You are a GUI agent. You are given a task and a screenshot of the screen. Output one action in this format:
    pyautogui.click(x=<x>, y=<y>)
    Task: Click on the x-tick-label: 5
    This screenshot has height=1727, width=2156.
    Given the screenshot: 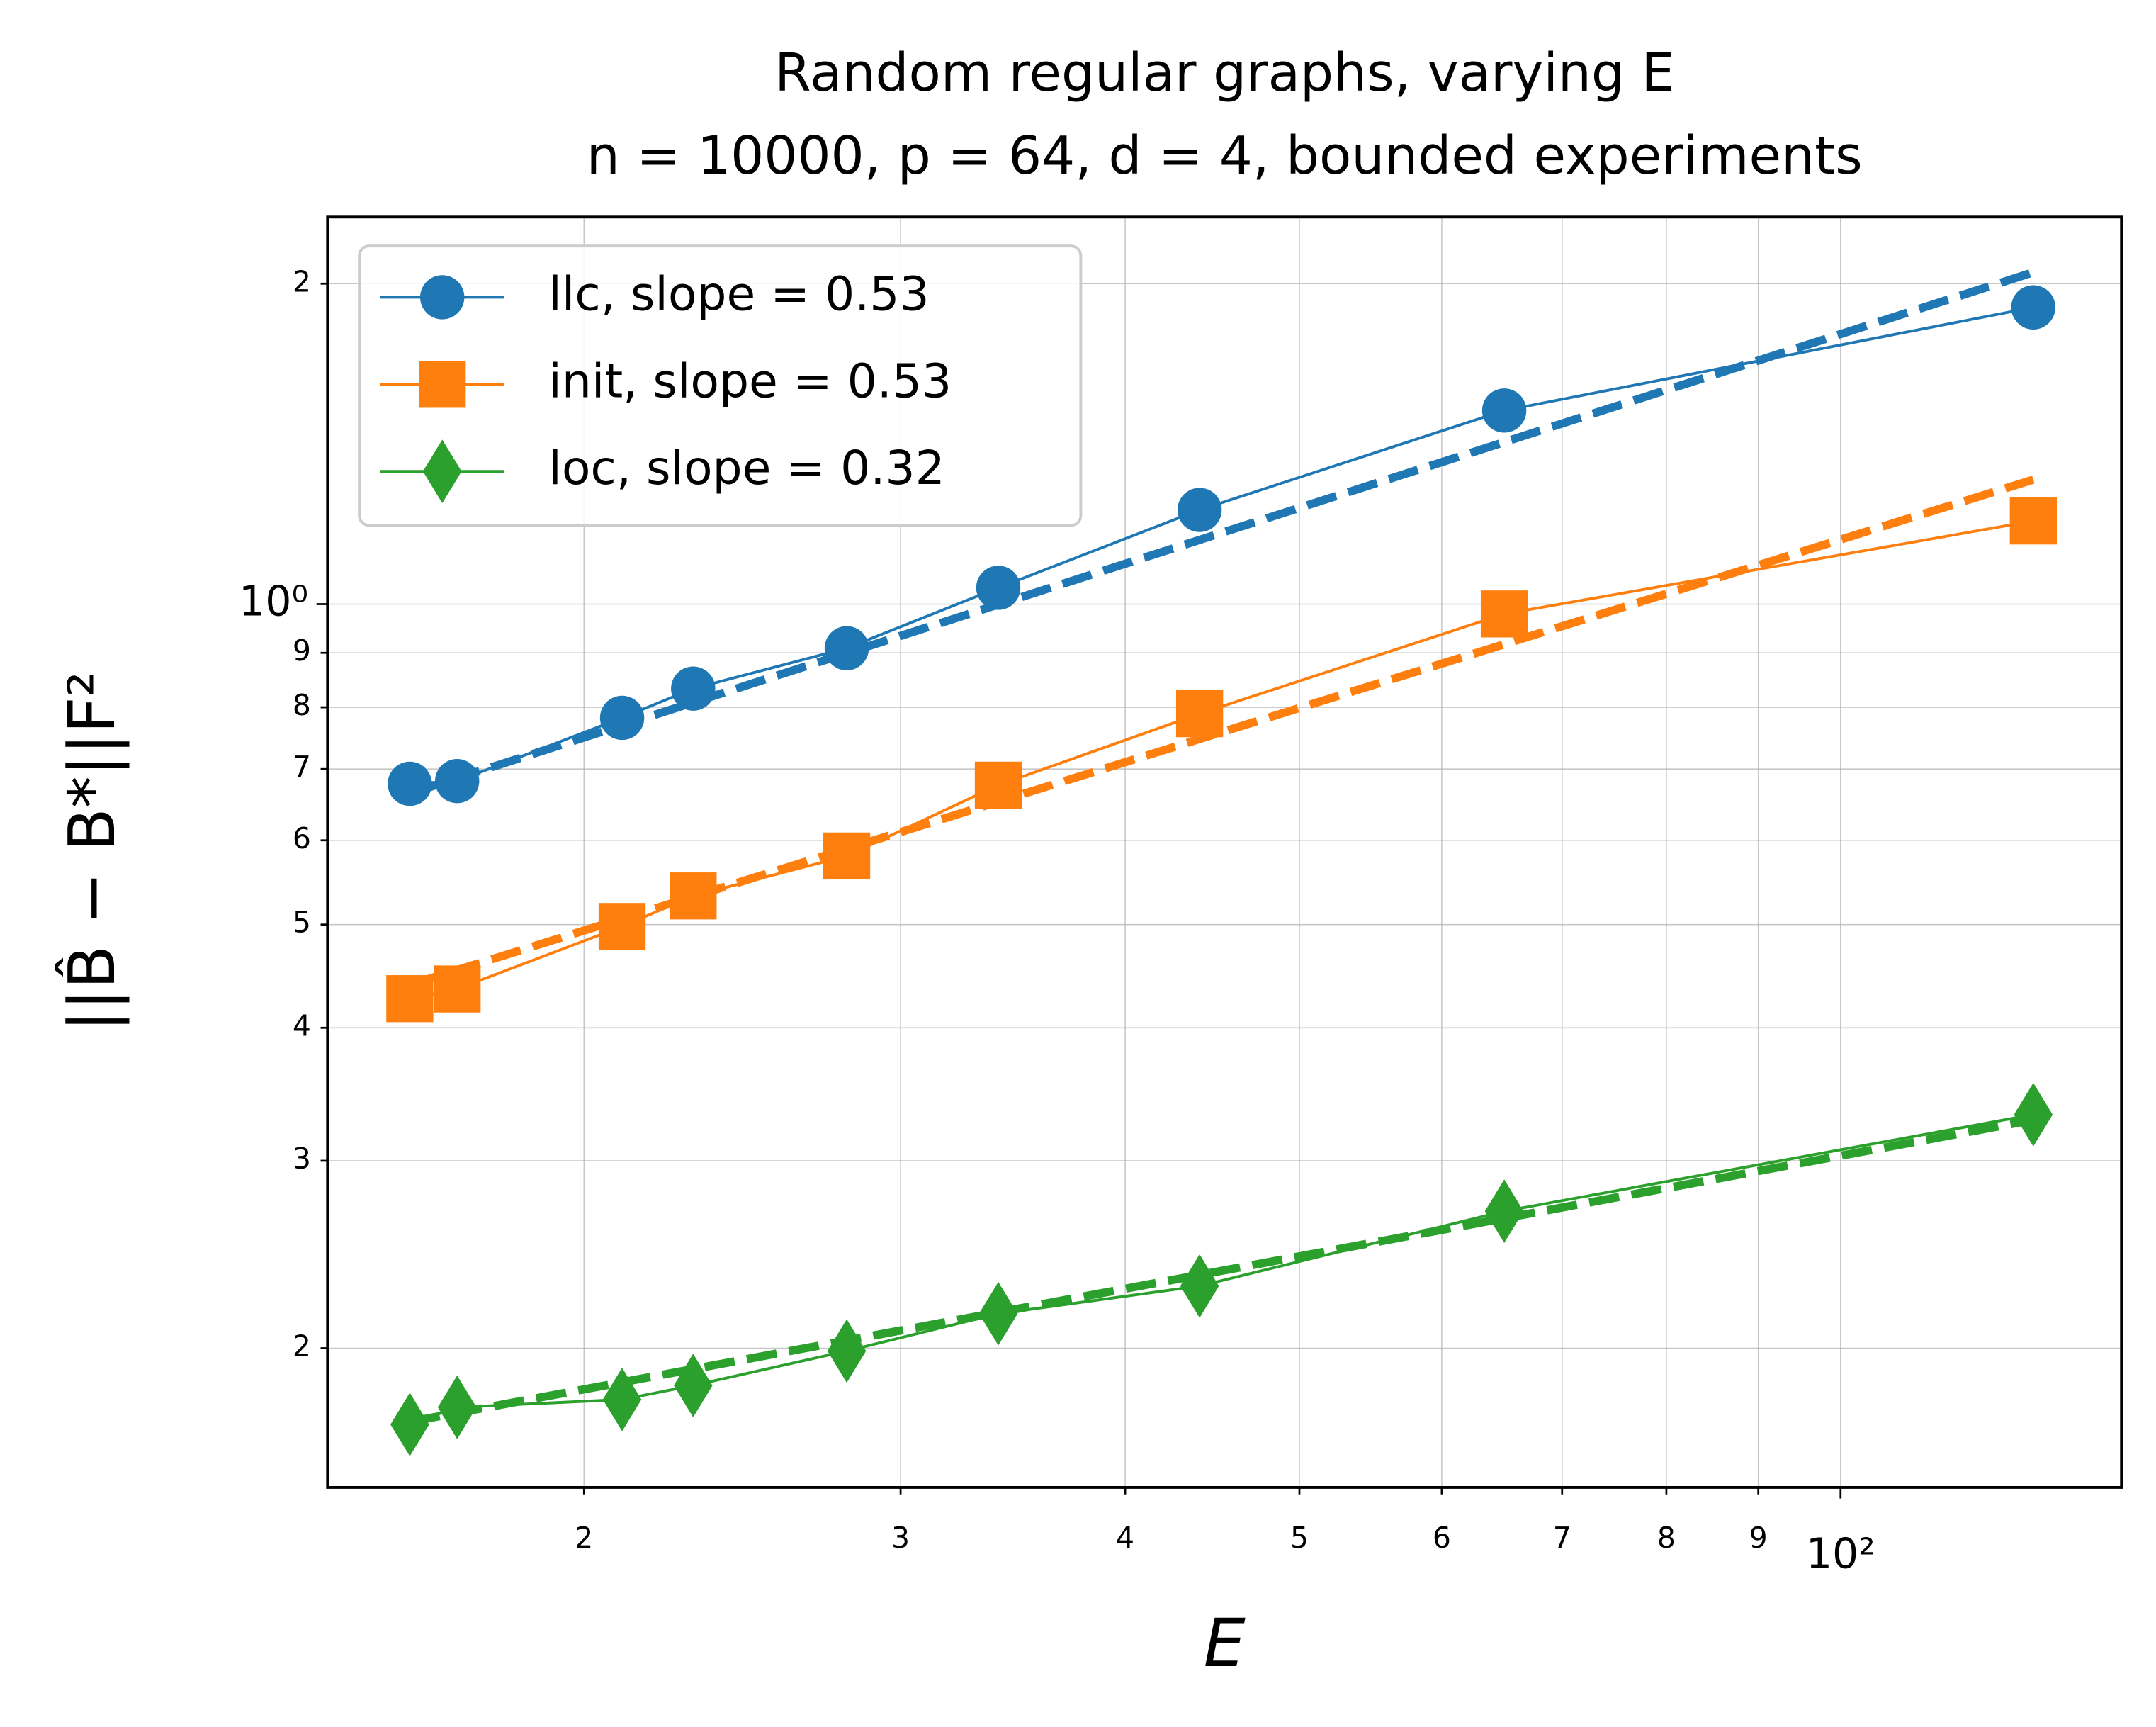 What is the action you would take?
    pyautogui.click(x=1299, y=1538)
    